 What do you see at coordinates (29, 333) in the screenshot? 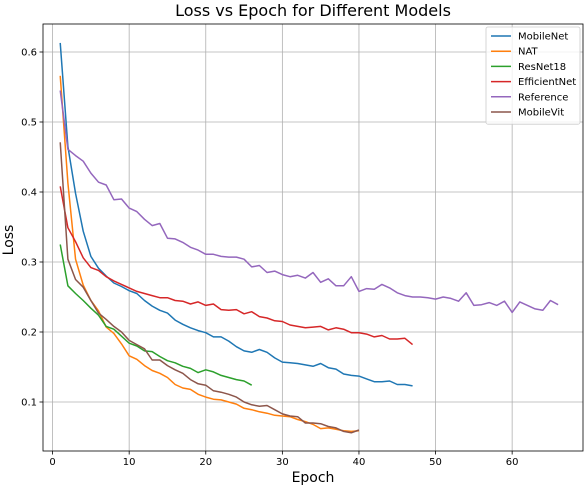
I see `y-tick-label: 0.2` at bounding box center [29, 333].